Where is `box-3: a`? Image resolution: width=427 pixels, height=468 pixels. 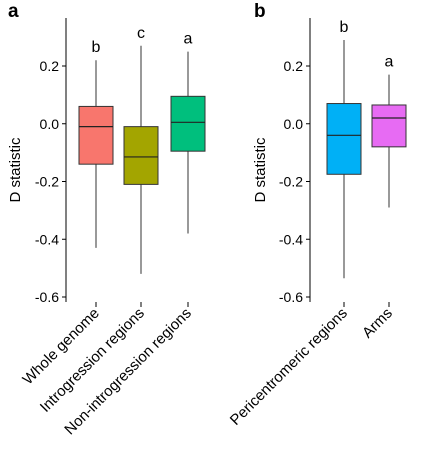
box-3: a is located at coordinates (188, 132).